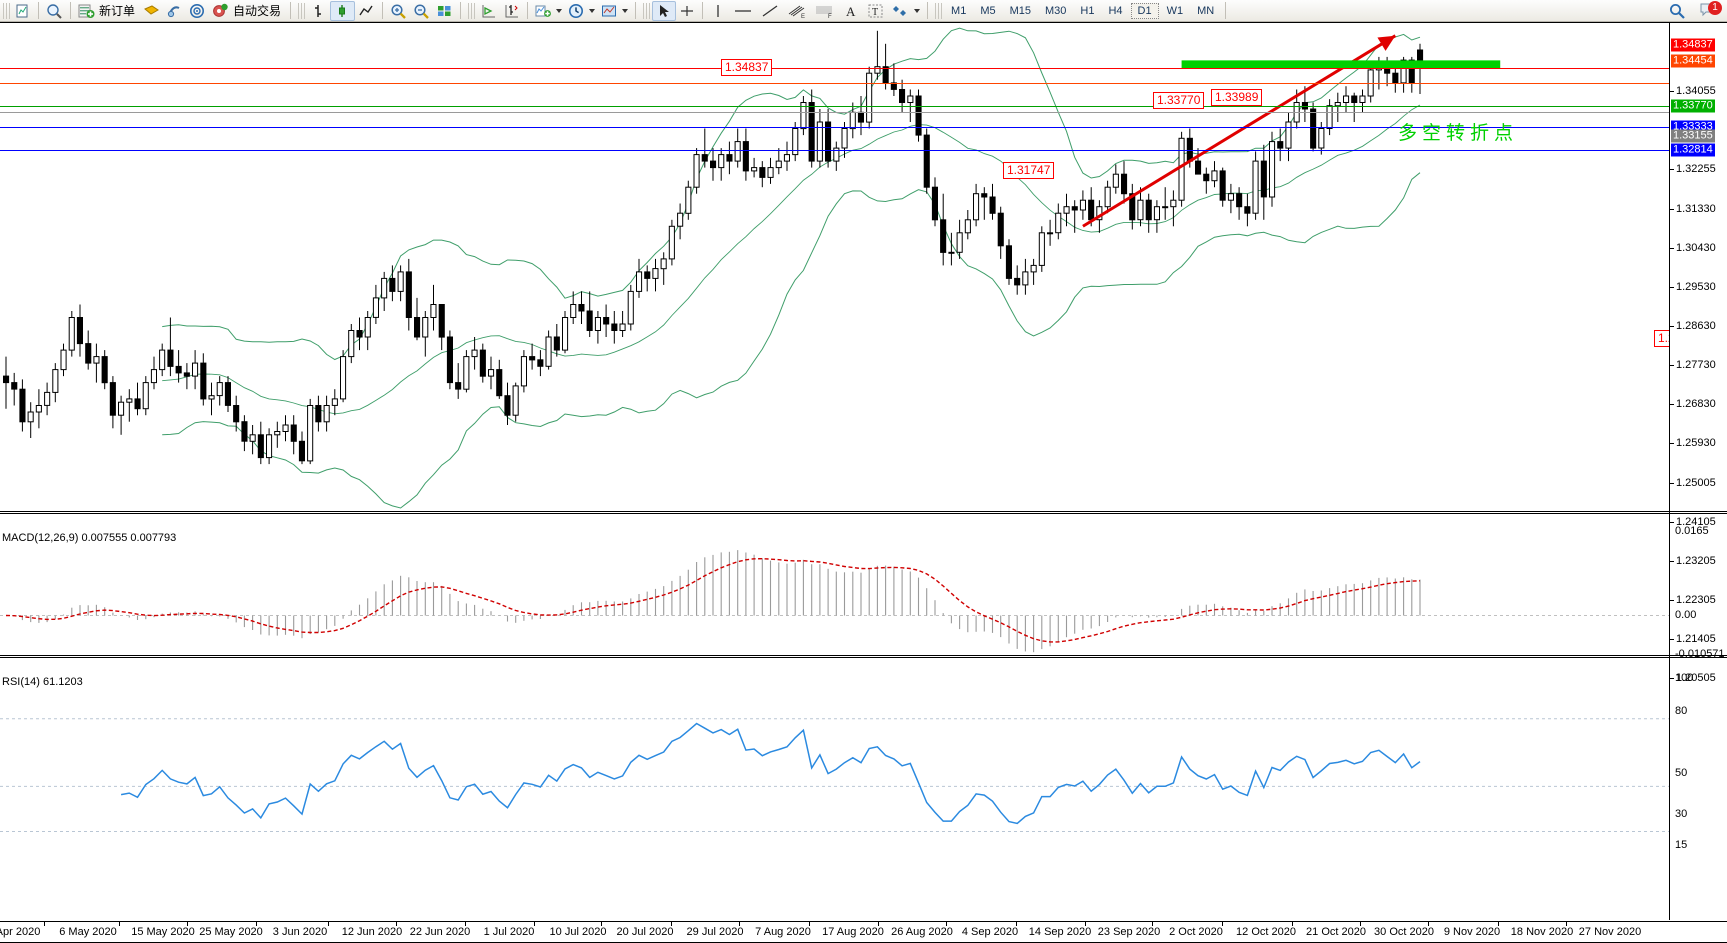 The height and width of the screenshot is (943, 1727). Describe the element at coordinates (318, 11) in the screenshot. I see `bar-chart-icon` at that location.